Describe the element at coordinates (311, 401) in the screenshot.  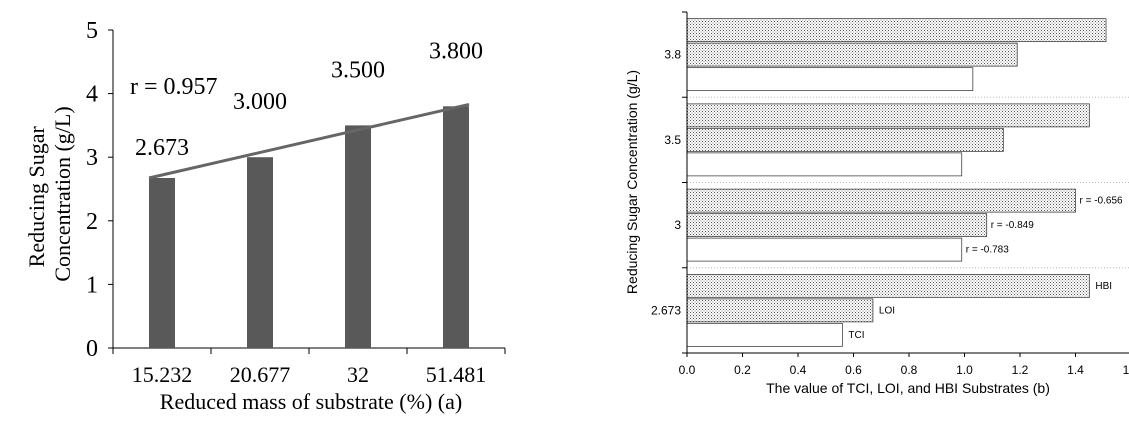
I see `chart-a-x-axis-label: Reduced mass of substrate (%) (a)` at that location.